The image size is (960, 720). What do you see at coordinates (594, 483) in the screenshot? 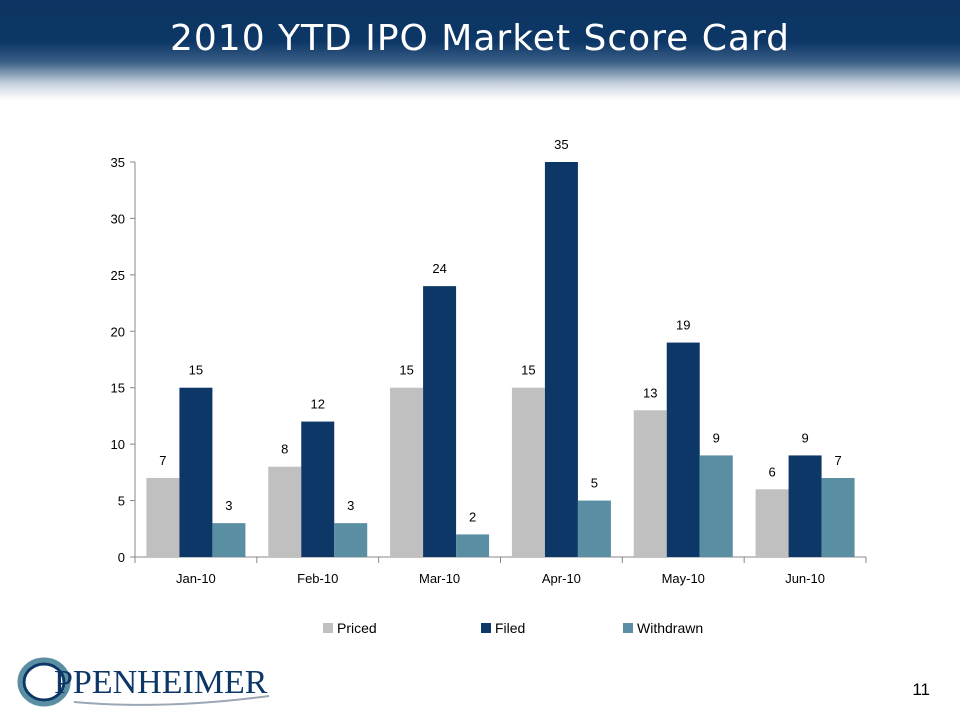
I see `data-label: 5` at bounding box center [594, 483].